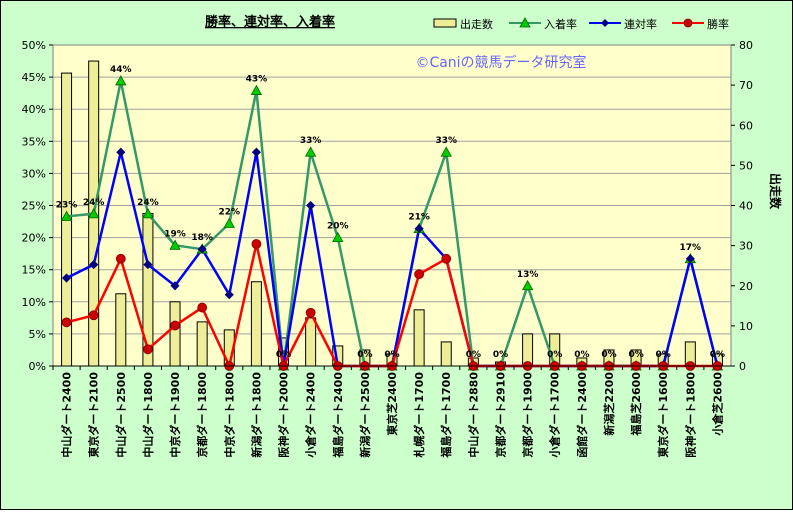 The width and height of the screenshot is (793, 513). I want to click on x-tick-label: 東京ダート1600, so click(663, 415).